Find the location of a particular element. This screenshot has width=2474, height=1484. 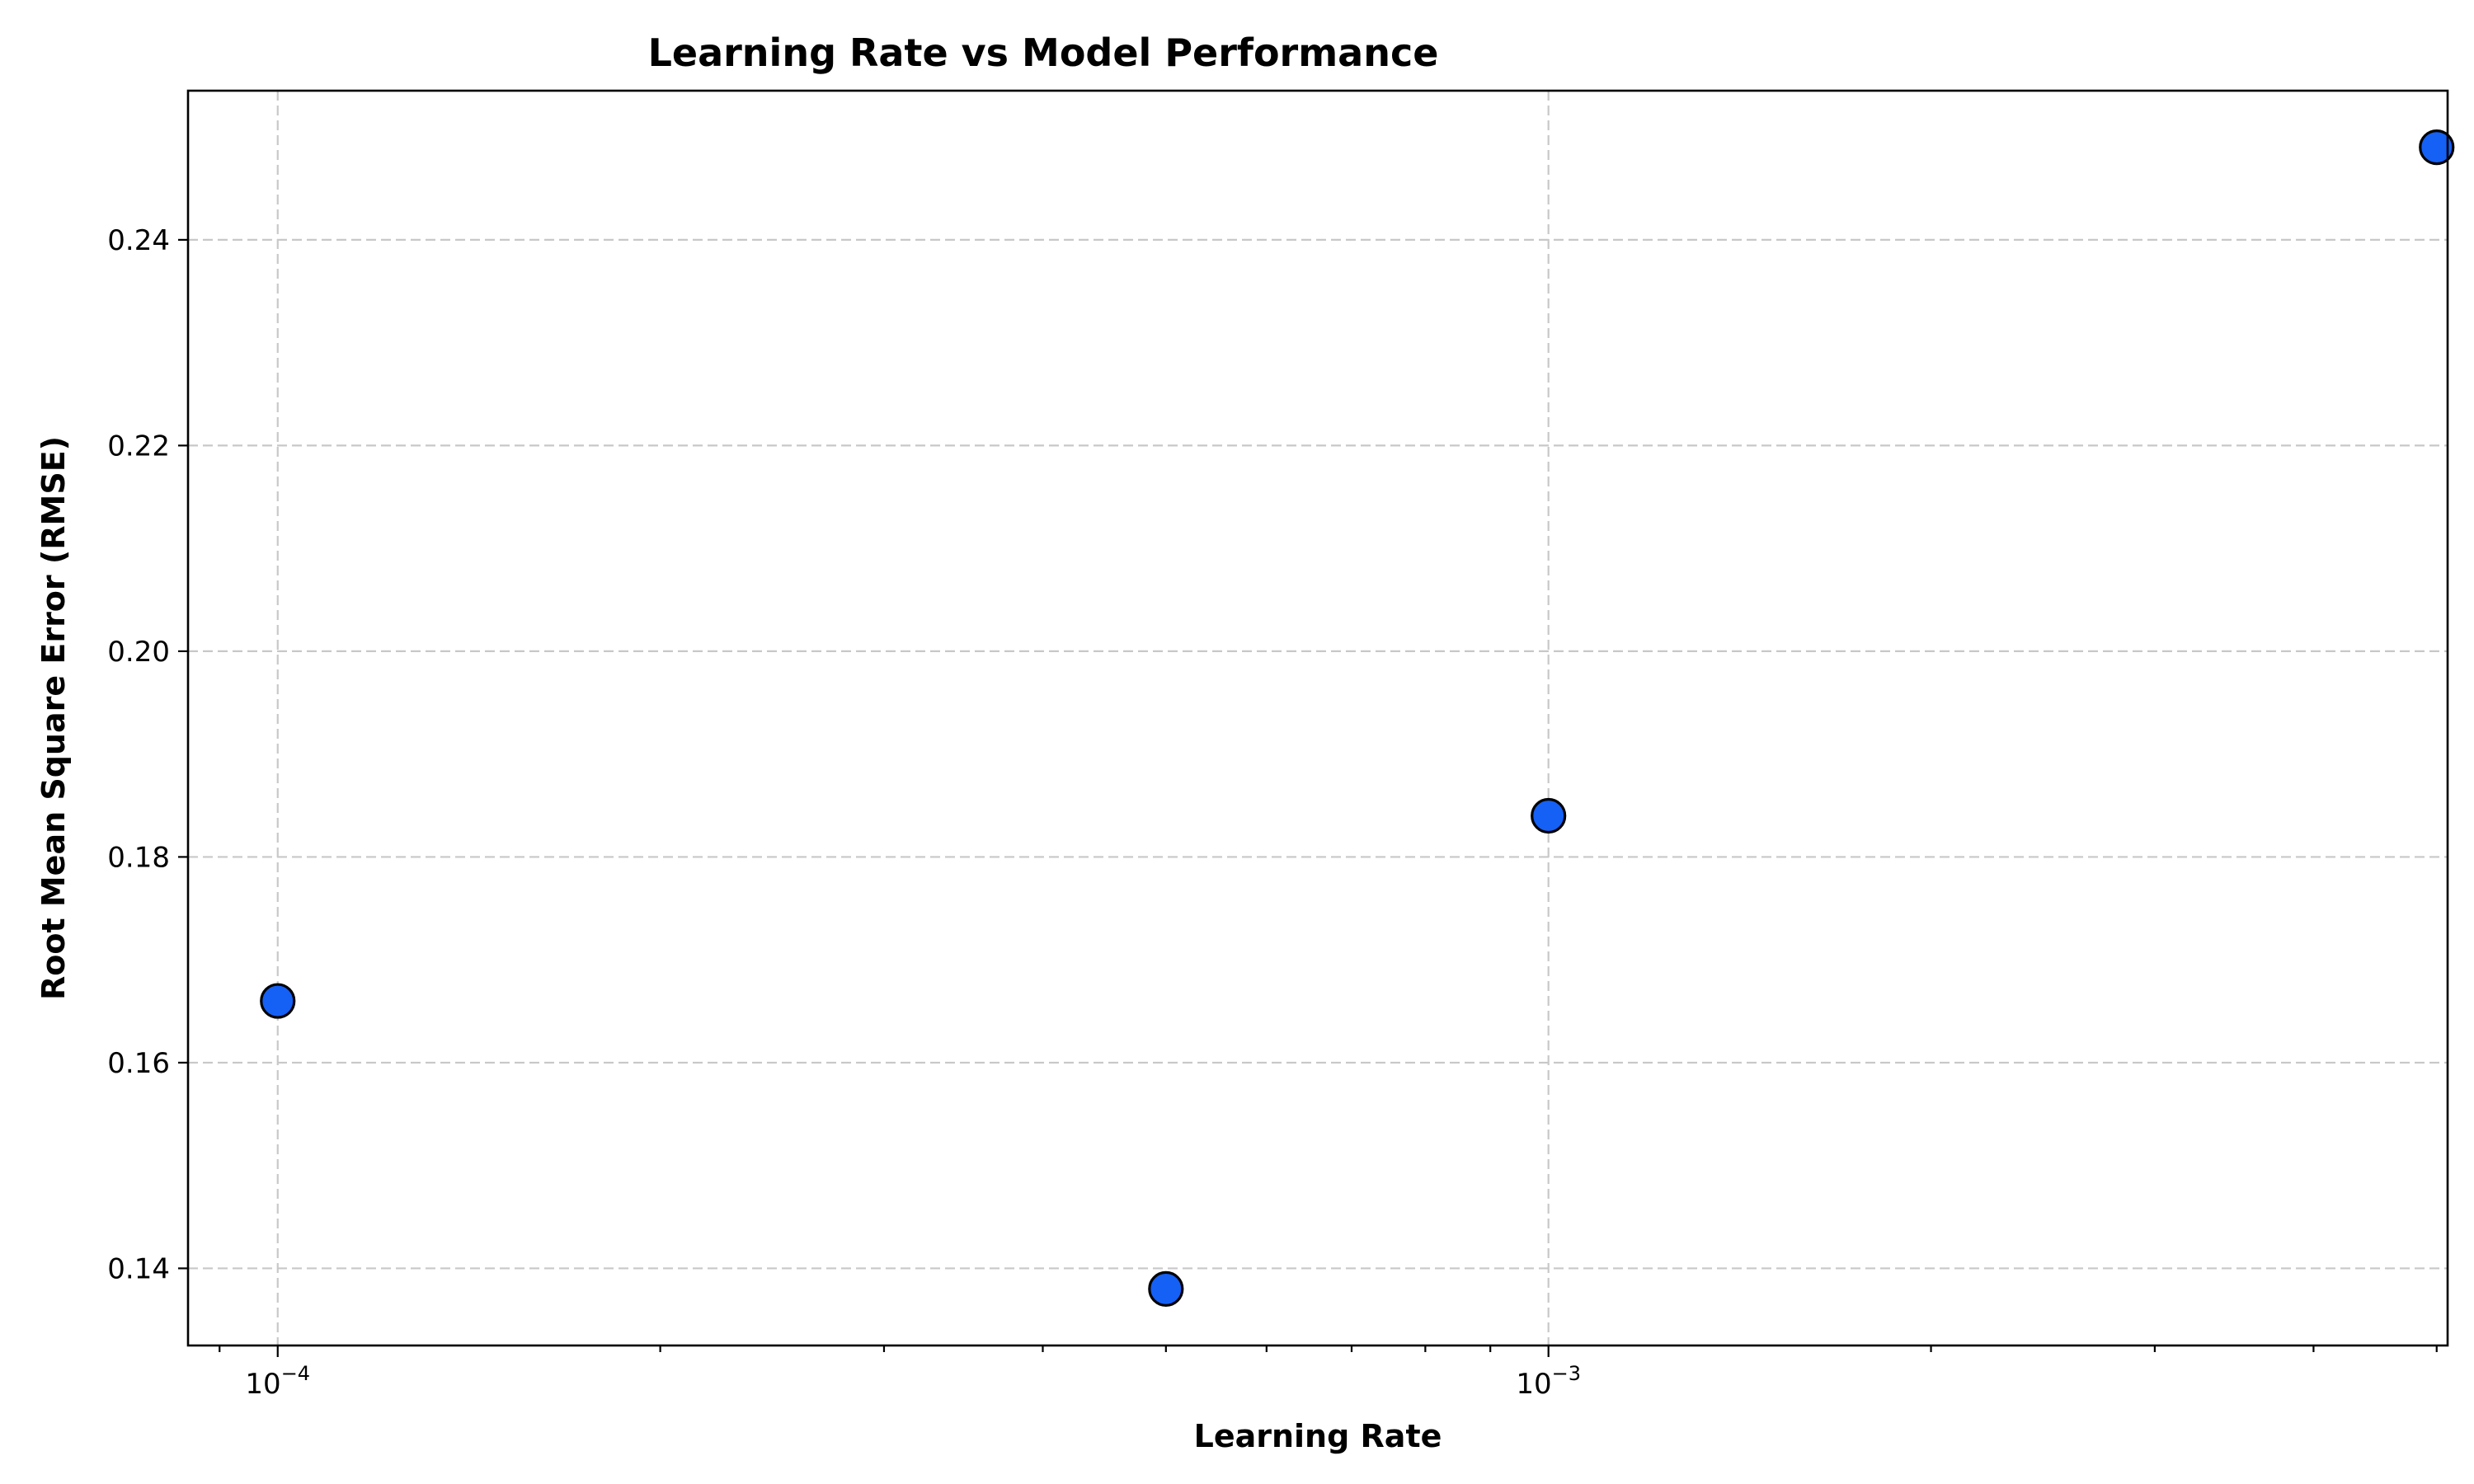

y-tick-label: 0.16 is located at coordinates (138, 1063).